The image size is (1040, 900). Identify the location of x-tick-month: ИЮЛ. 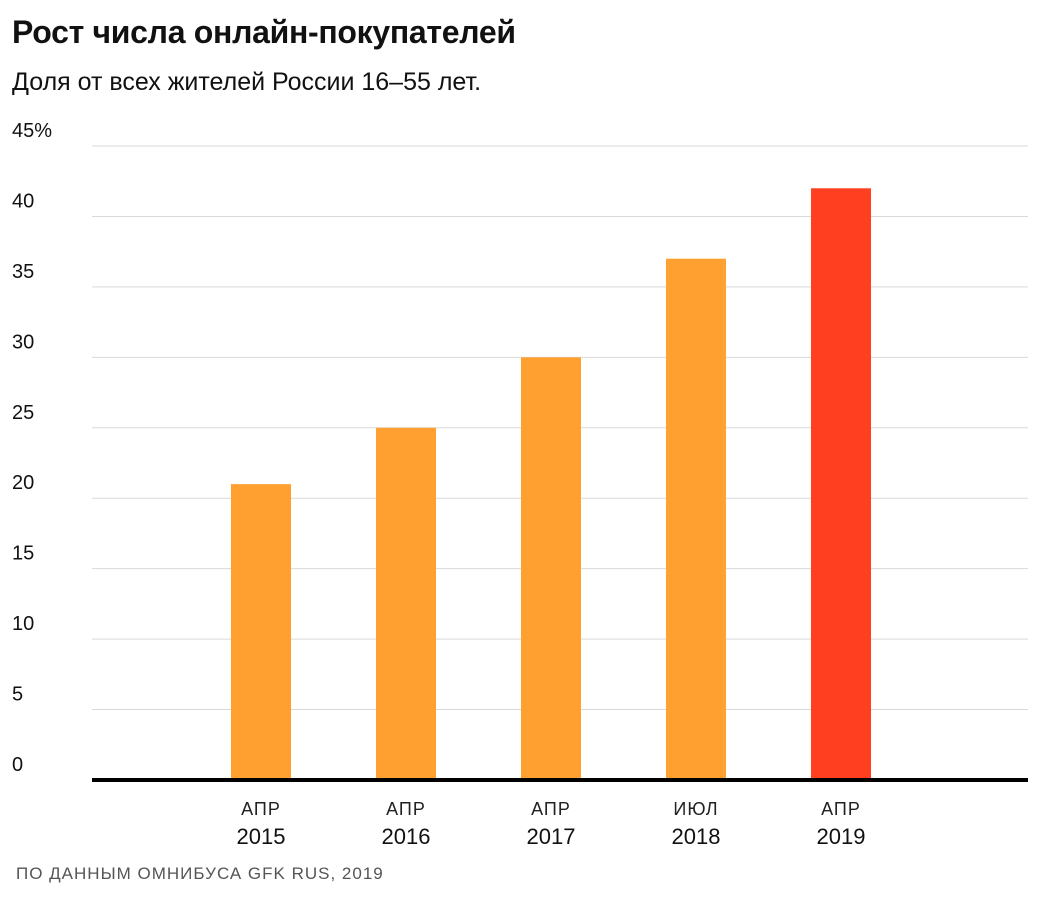
(695, 809).